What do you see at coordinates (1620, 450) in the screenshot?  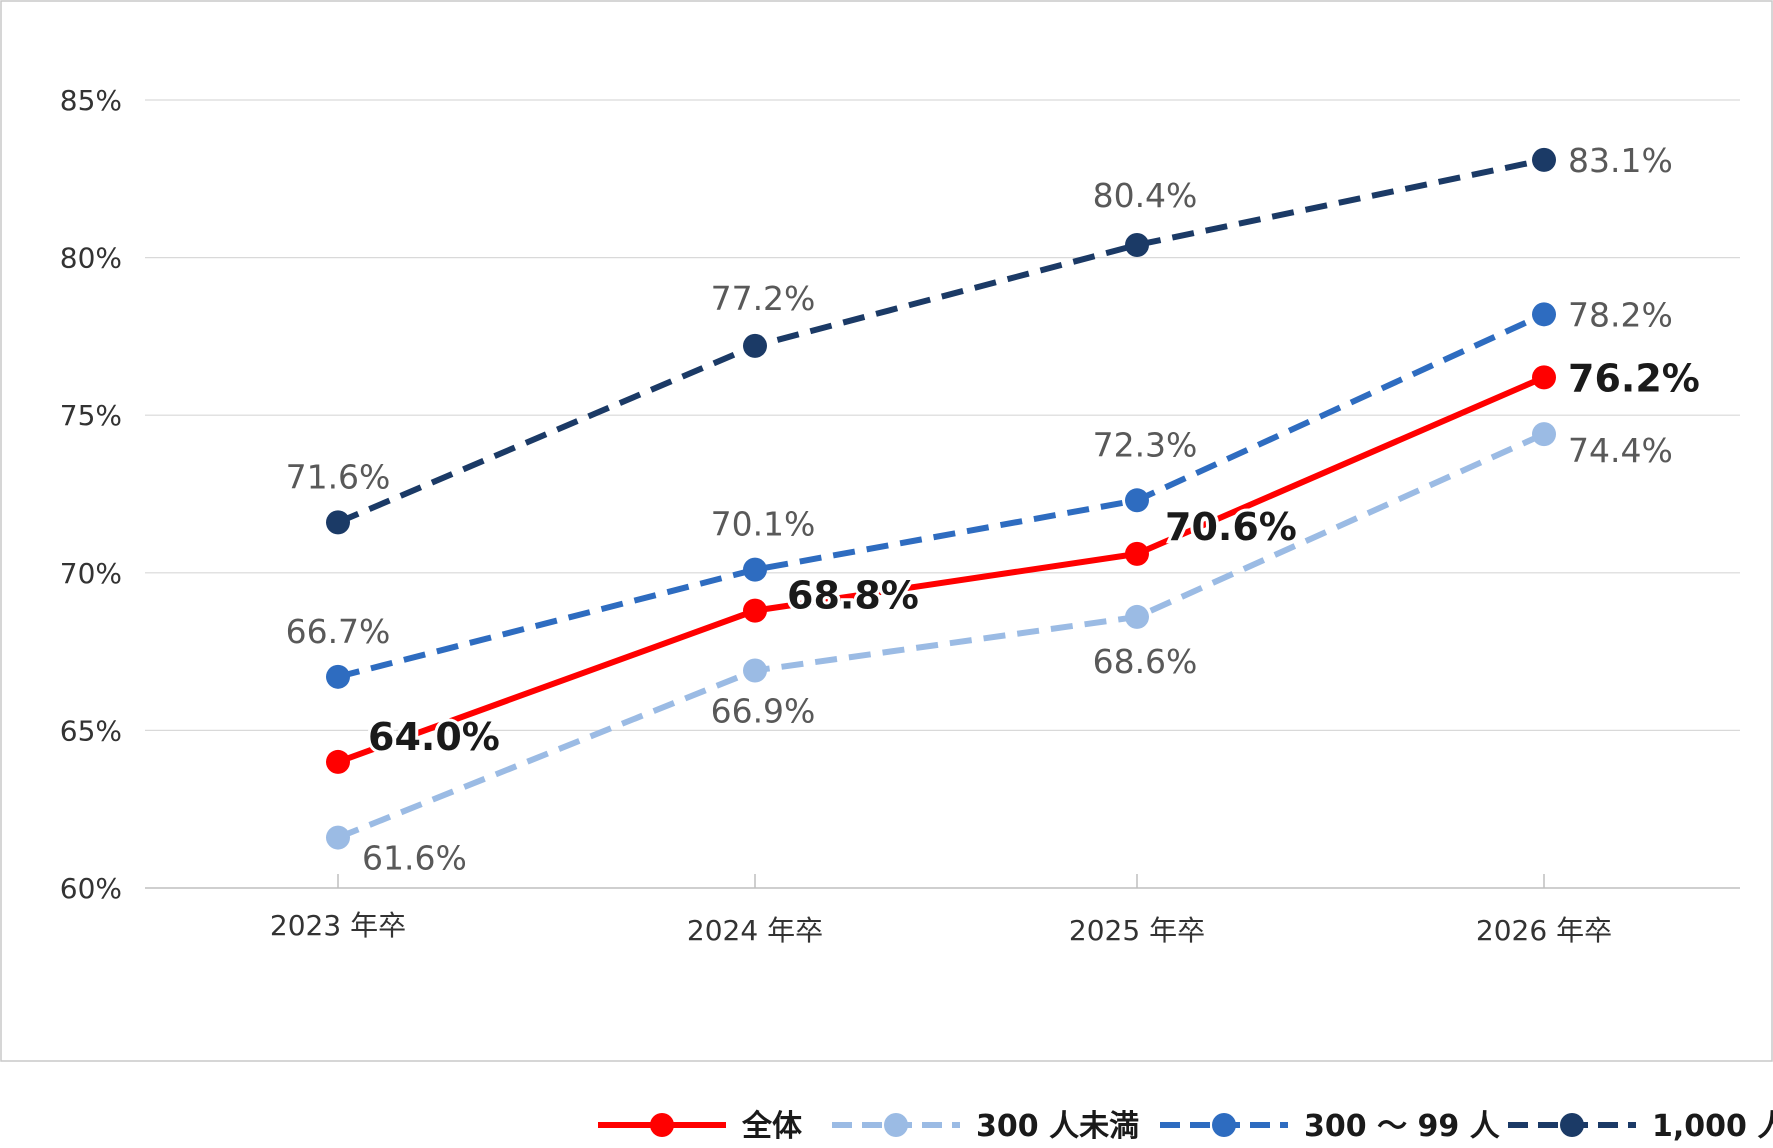 I see `data-label: 74.4%` at bounding box center [1620, 450].